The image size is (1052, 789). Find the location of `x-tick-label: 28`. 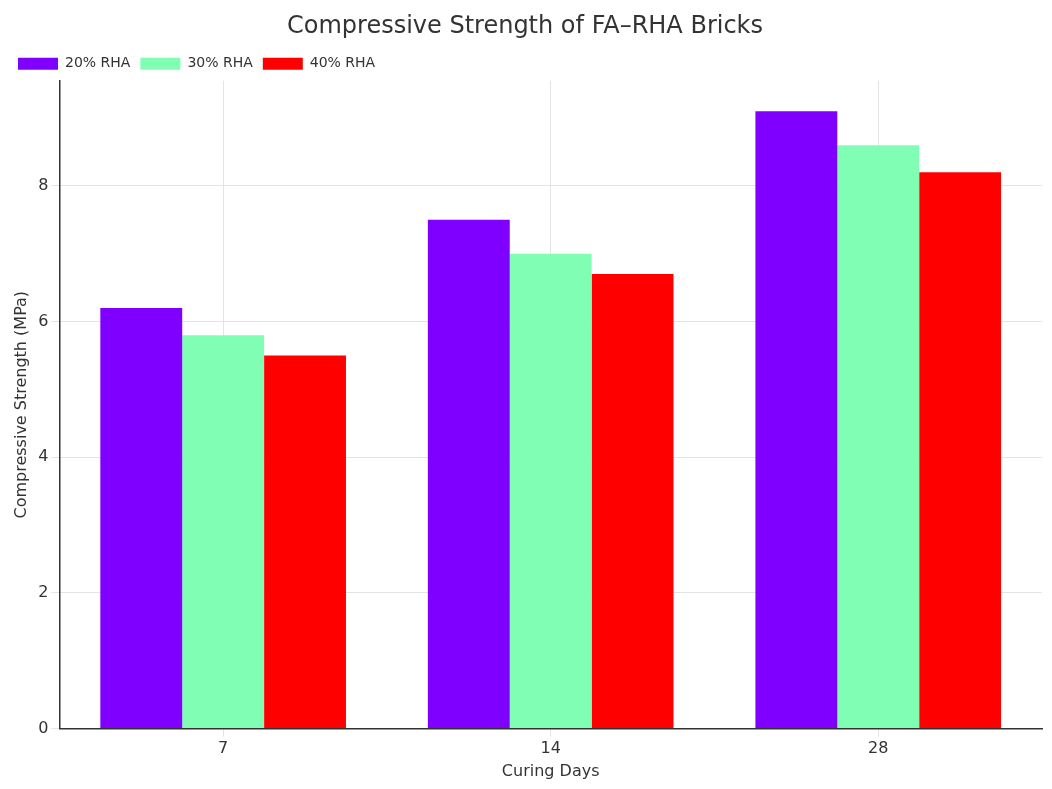

x-tick-label: 28 is located at coordinates (878, 748).